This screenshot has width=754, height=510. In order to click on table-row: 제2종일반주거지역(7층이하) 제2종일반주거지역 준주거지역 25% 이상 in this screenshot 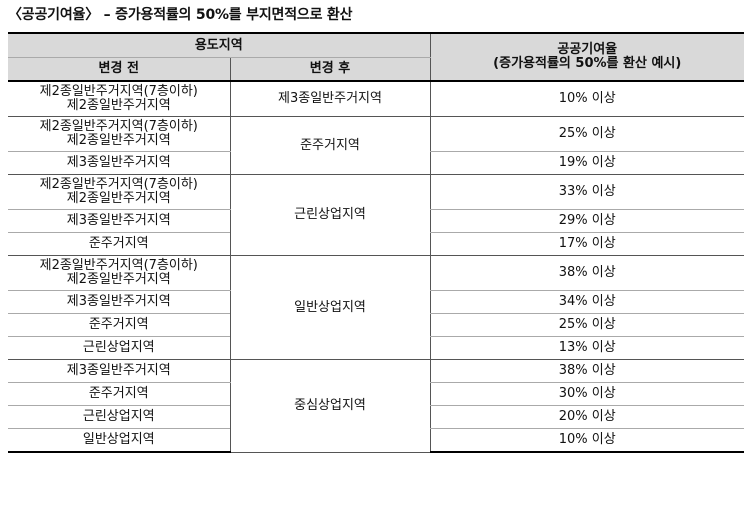, I will do `click(376, 145)`.